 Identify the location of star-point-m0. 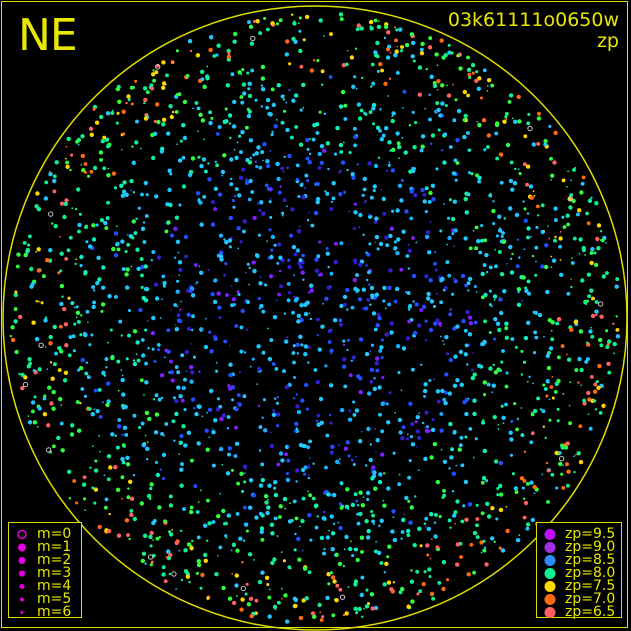
(342, 597).